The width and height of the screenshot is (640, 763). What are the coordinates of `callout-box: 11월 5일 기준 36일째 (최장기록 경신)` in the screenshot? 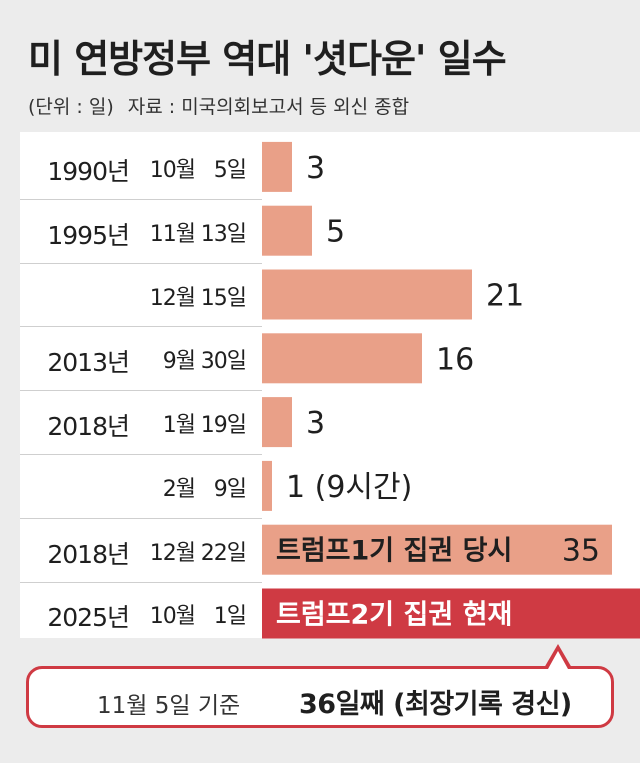 It's located at (320, 697).